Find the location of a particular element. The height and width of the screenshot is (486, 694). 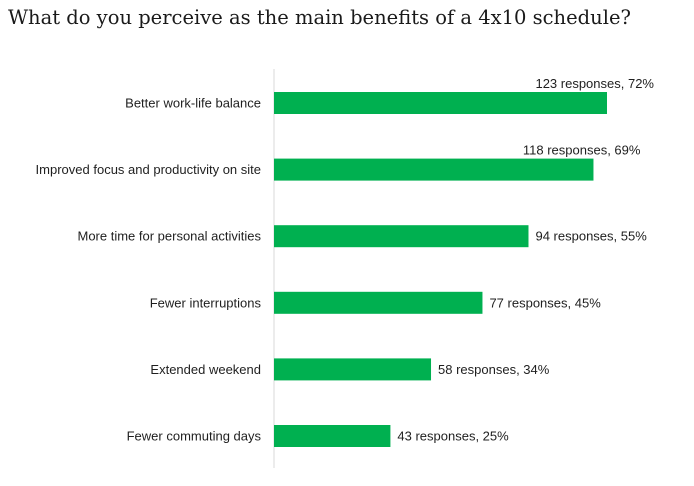

data-label: 123 responses, 72% is located at coordinates (594, 83).